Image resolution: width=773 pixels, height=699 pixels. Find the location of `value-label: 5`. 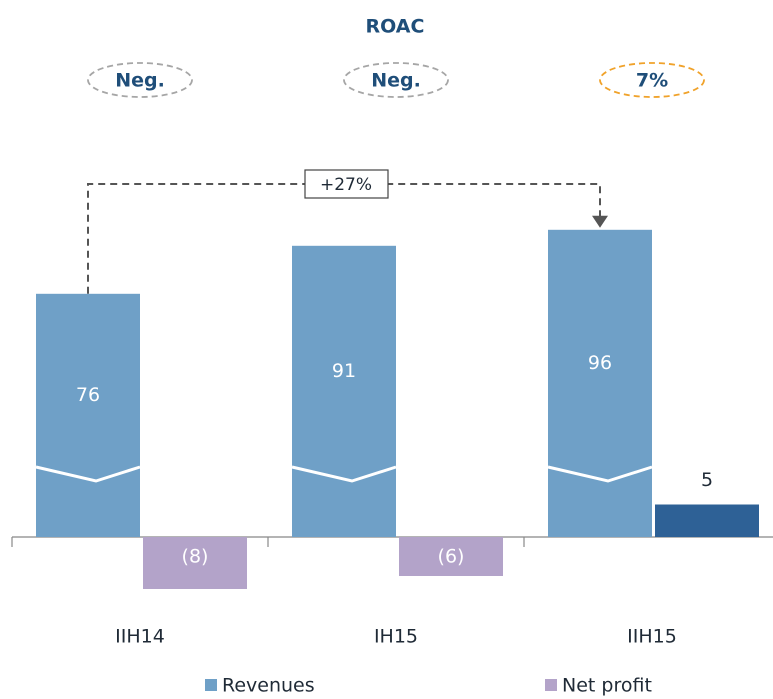

value-label: 5 is located at coordinates (707, 480).